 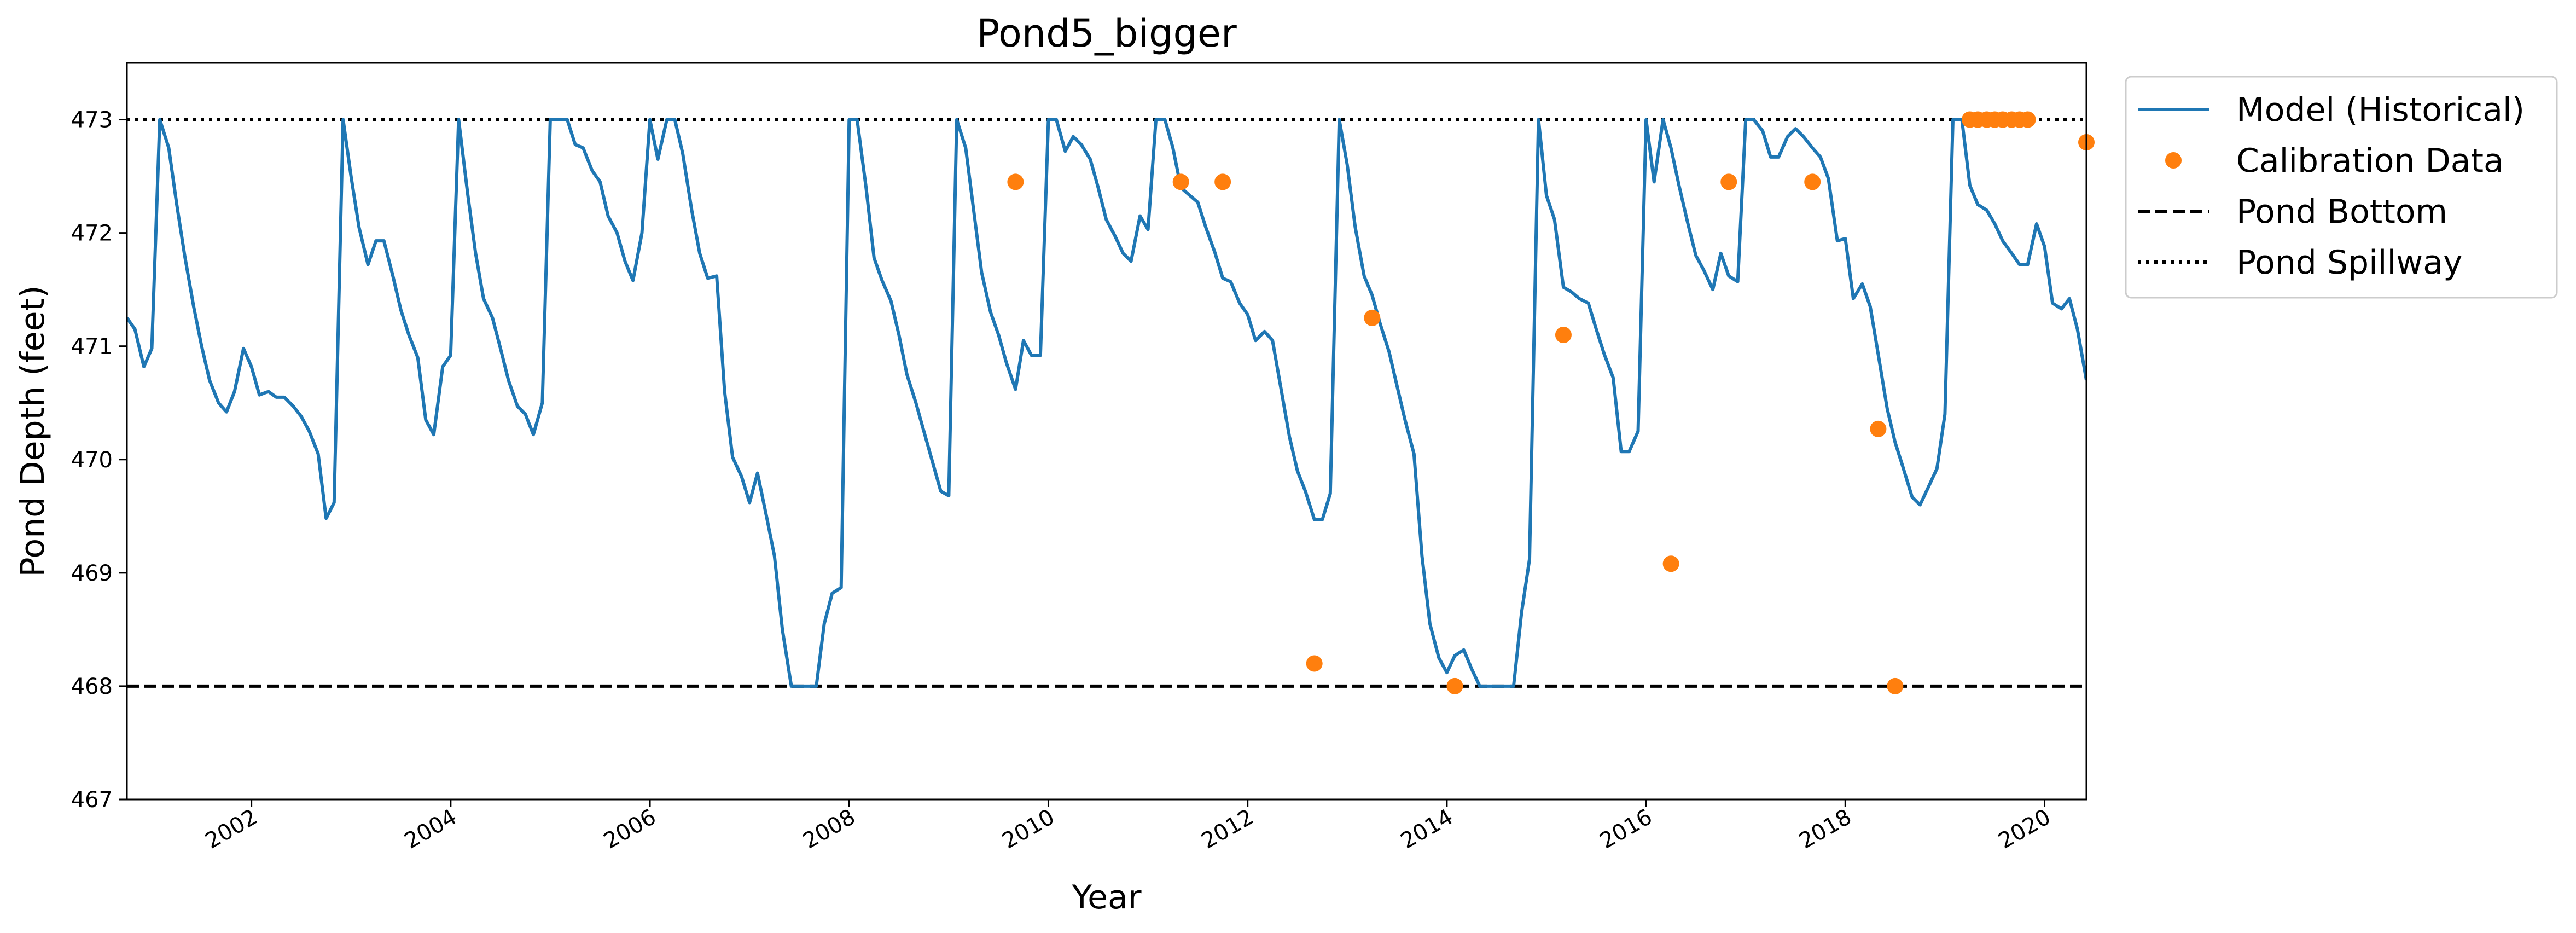 I want to click on x-tick-label: 2018, so click(x=1826, y=829).